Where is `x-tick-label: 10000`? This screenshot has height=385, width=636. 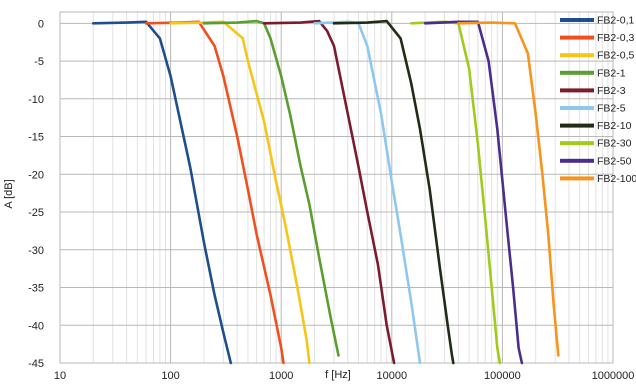
x-tick-label: 10000 is located at coordinates (392, 376).